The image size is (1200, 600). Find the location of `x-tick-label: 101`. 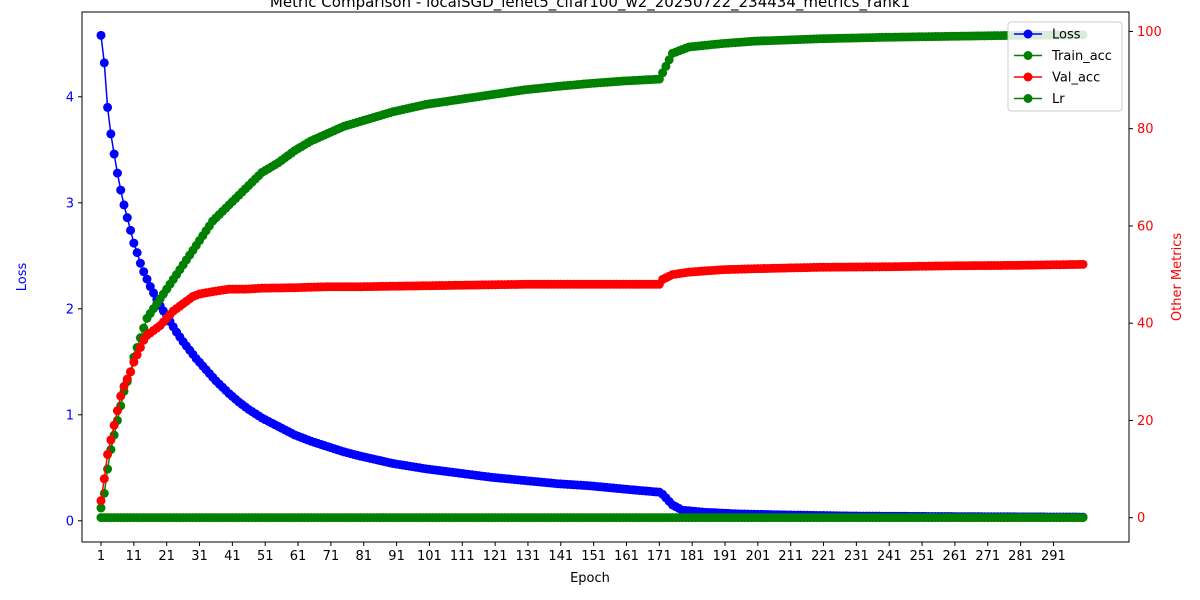

x-tick-label: 101 is located at coordinates (429, 556).